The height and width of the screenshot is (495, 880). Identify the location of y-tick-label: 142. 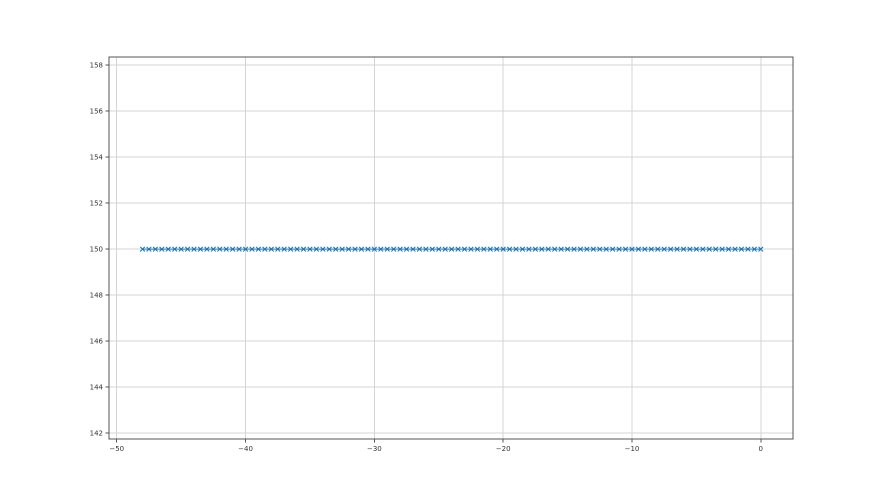
(96, 434).